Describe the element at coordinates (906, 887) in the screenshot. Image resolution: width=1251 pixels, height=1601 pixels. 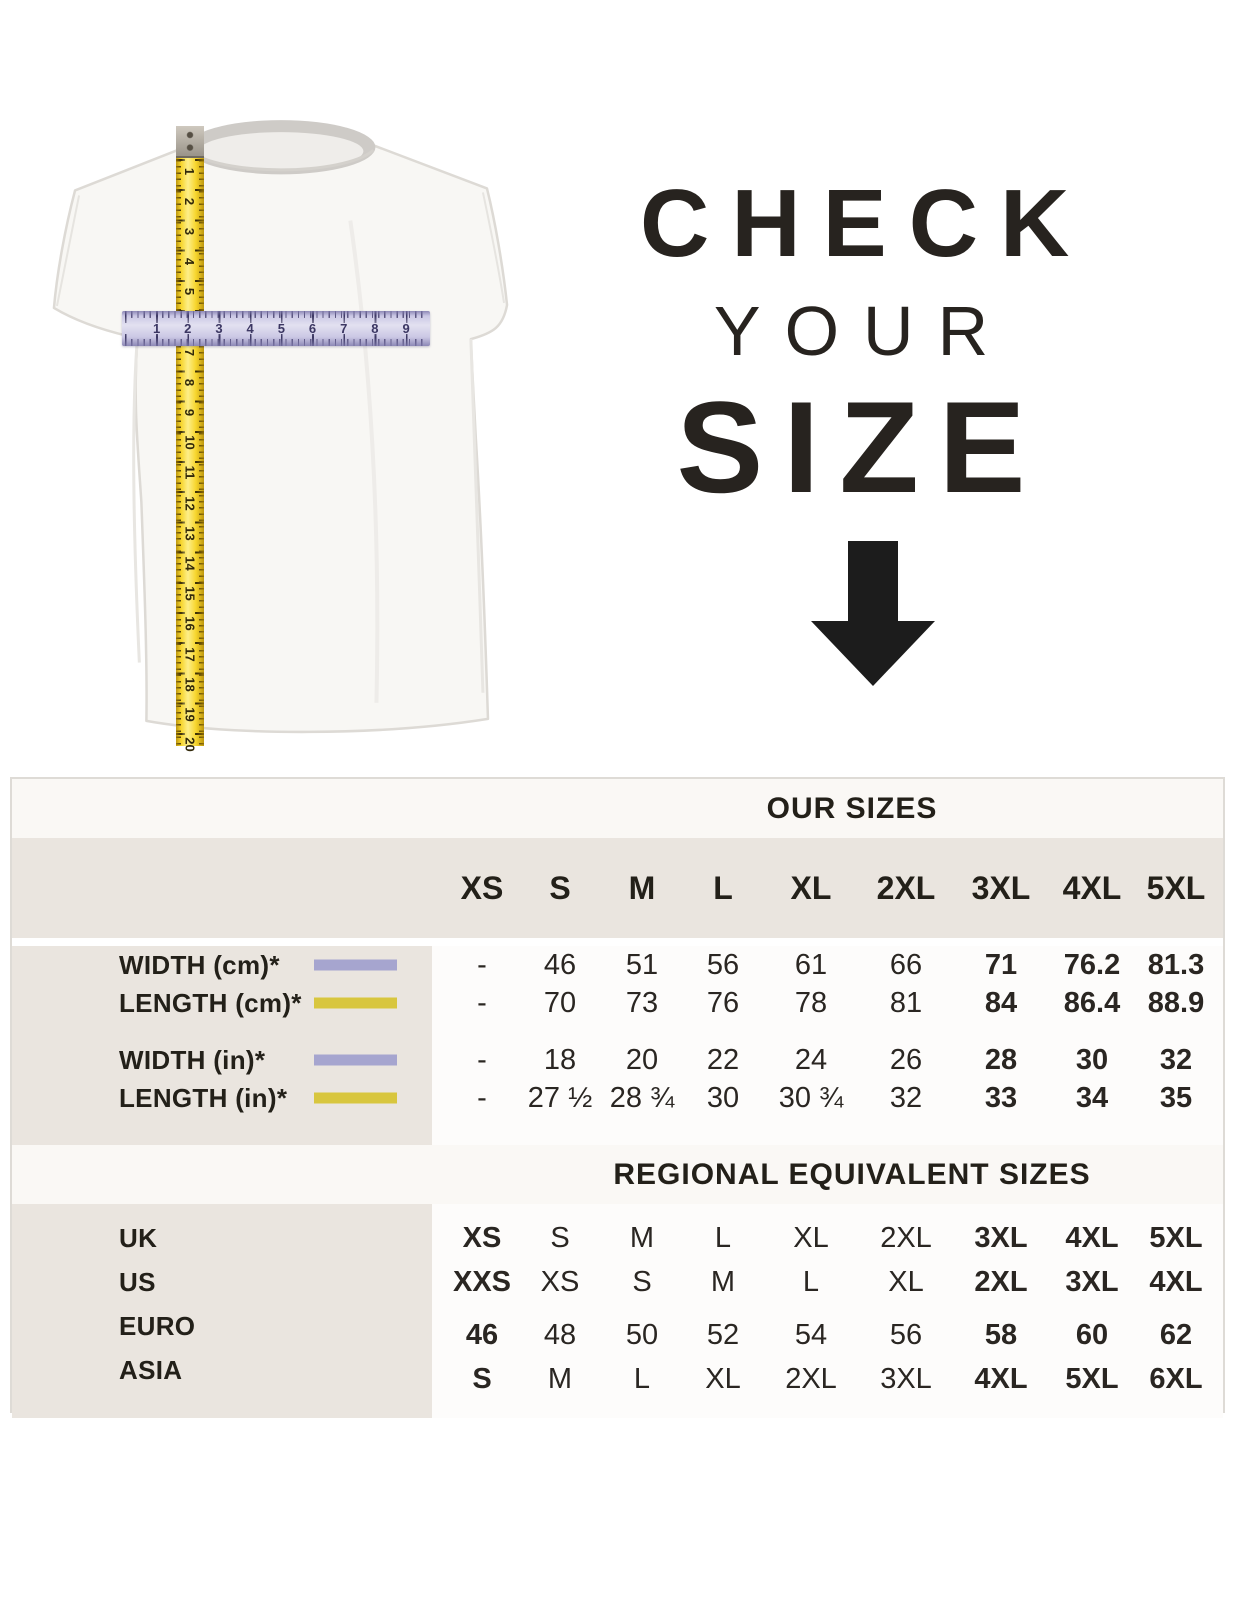
I see `column-header-2xl: 2XL` at that location.